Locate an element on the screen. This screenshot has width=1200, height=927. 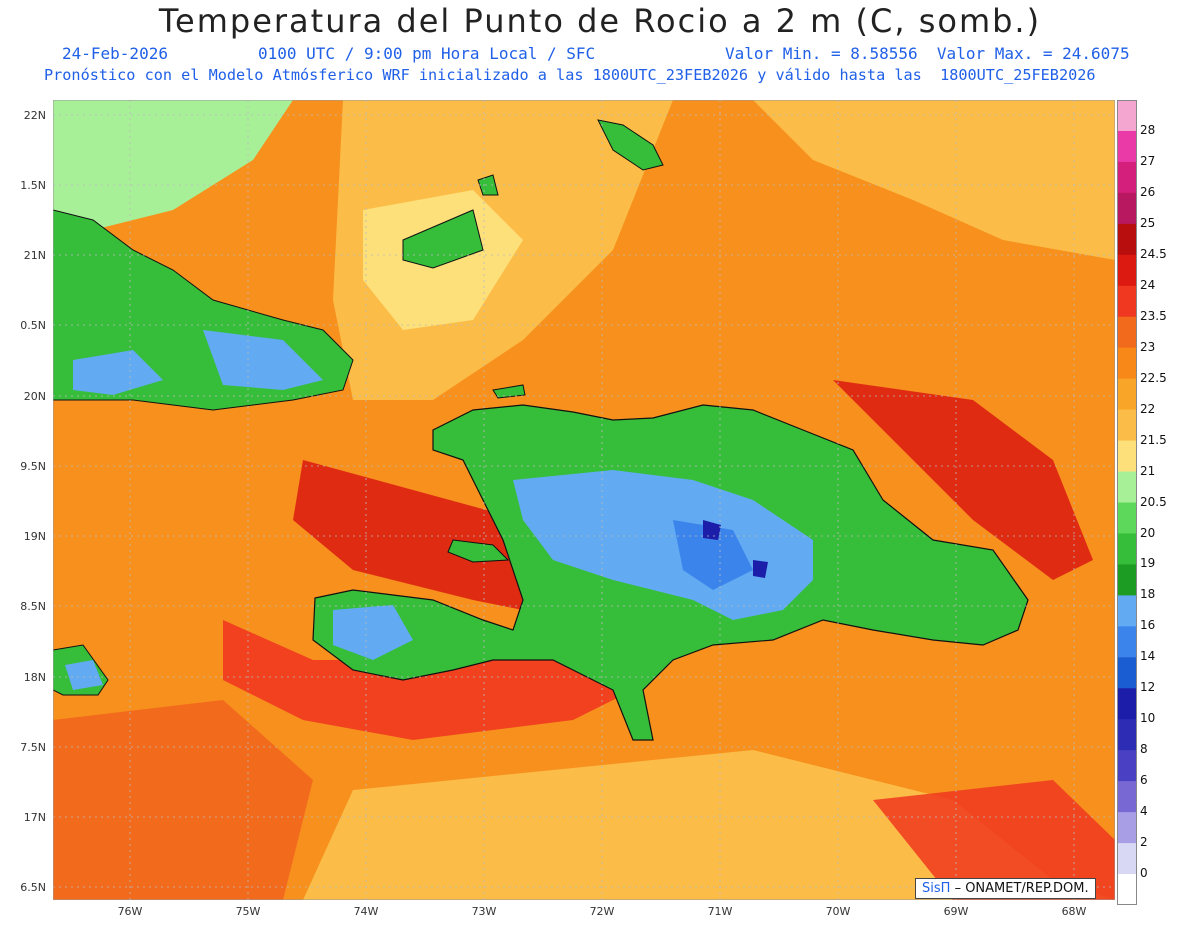
caicos-islands is located at coordinates (630, 145).